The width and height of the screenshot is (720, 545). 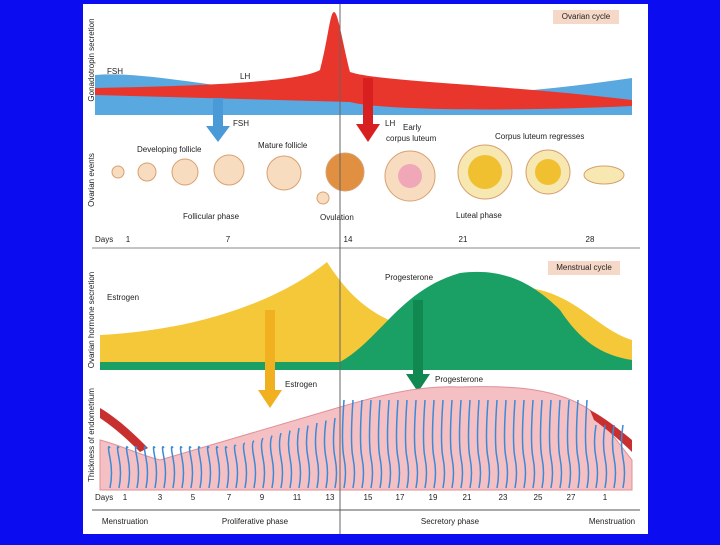 I want to click on label: 21, so click(x=463, y=239).